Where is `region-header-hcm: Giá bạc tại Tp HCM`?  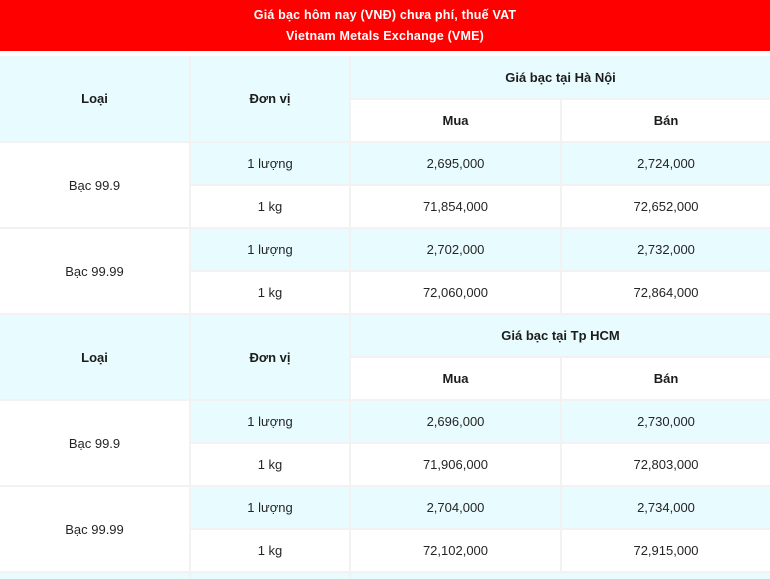 region-header-hcm: Giá bạc tại Tp HCM is located at coordinates (559, 335).